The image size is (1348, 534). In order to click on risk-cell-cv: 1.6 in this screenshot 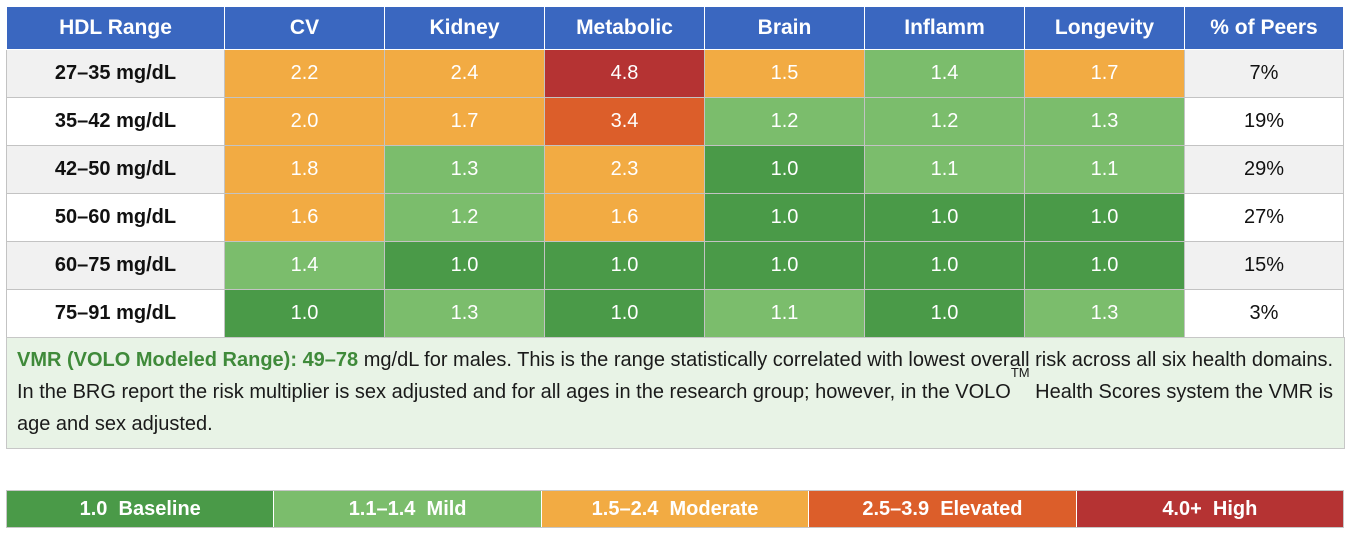, I will do `click(304, 217)`.